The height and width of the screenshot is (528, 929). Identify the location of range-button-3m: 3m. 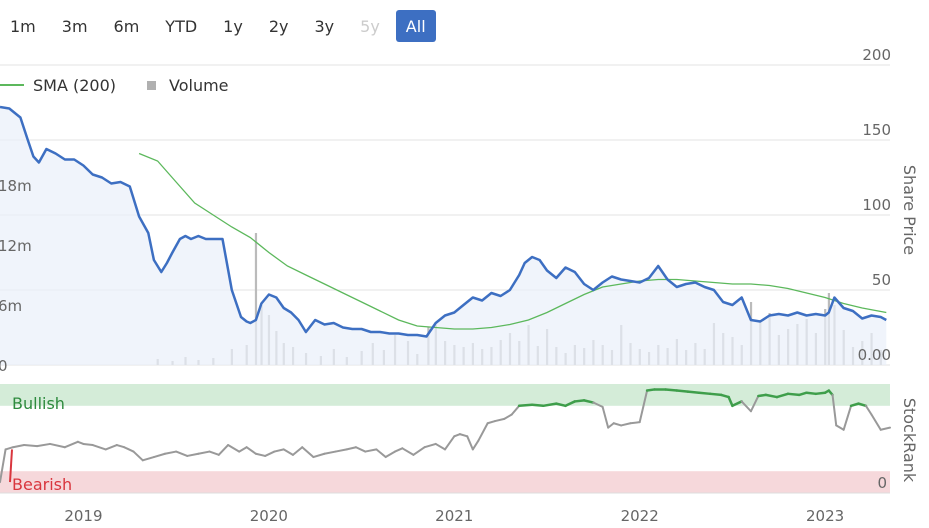
(74, 26).